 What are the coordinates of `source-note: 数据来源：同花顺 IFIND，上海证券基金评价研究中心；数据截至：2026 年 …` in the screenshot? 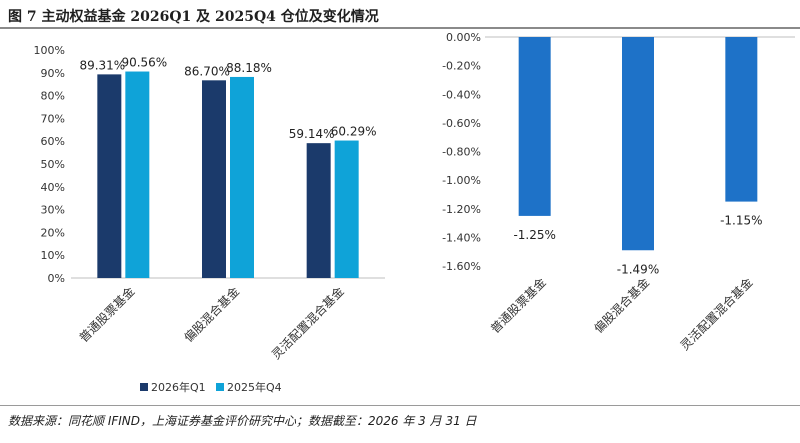 It's located at (242, 421).